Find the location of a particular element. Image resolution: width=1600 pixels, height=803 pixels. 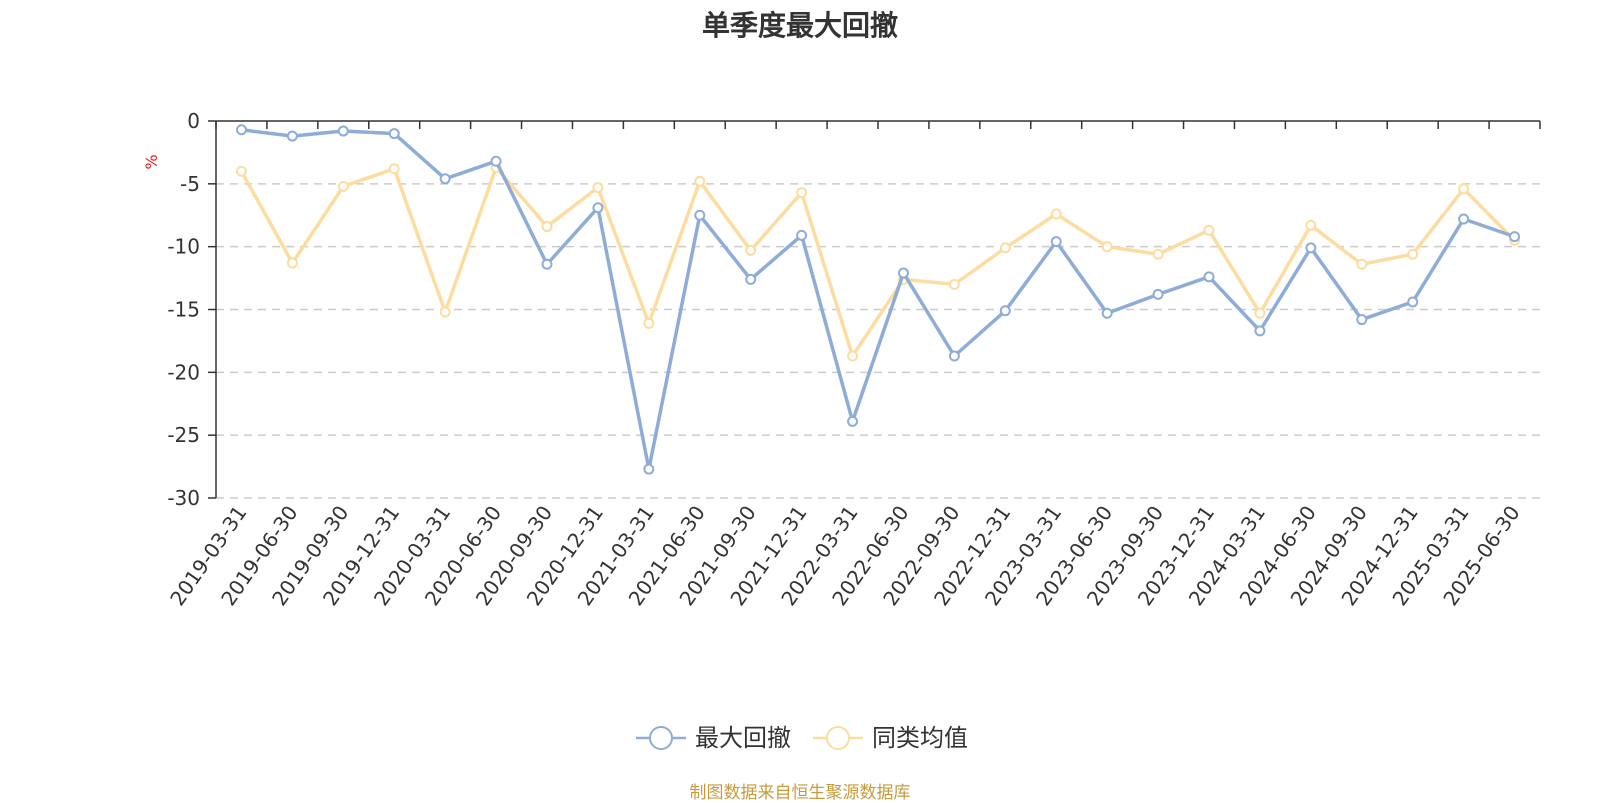

legend-item: 同类均值 is located at coordinates (890, 738).